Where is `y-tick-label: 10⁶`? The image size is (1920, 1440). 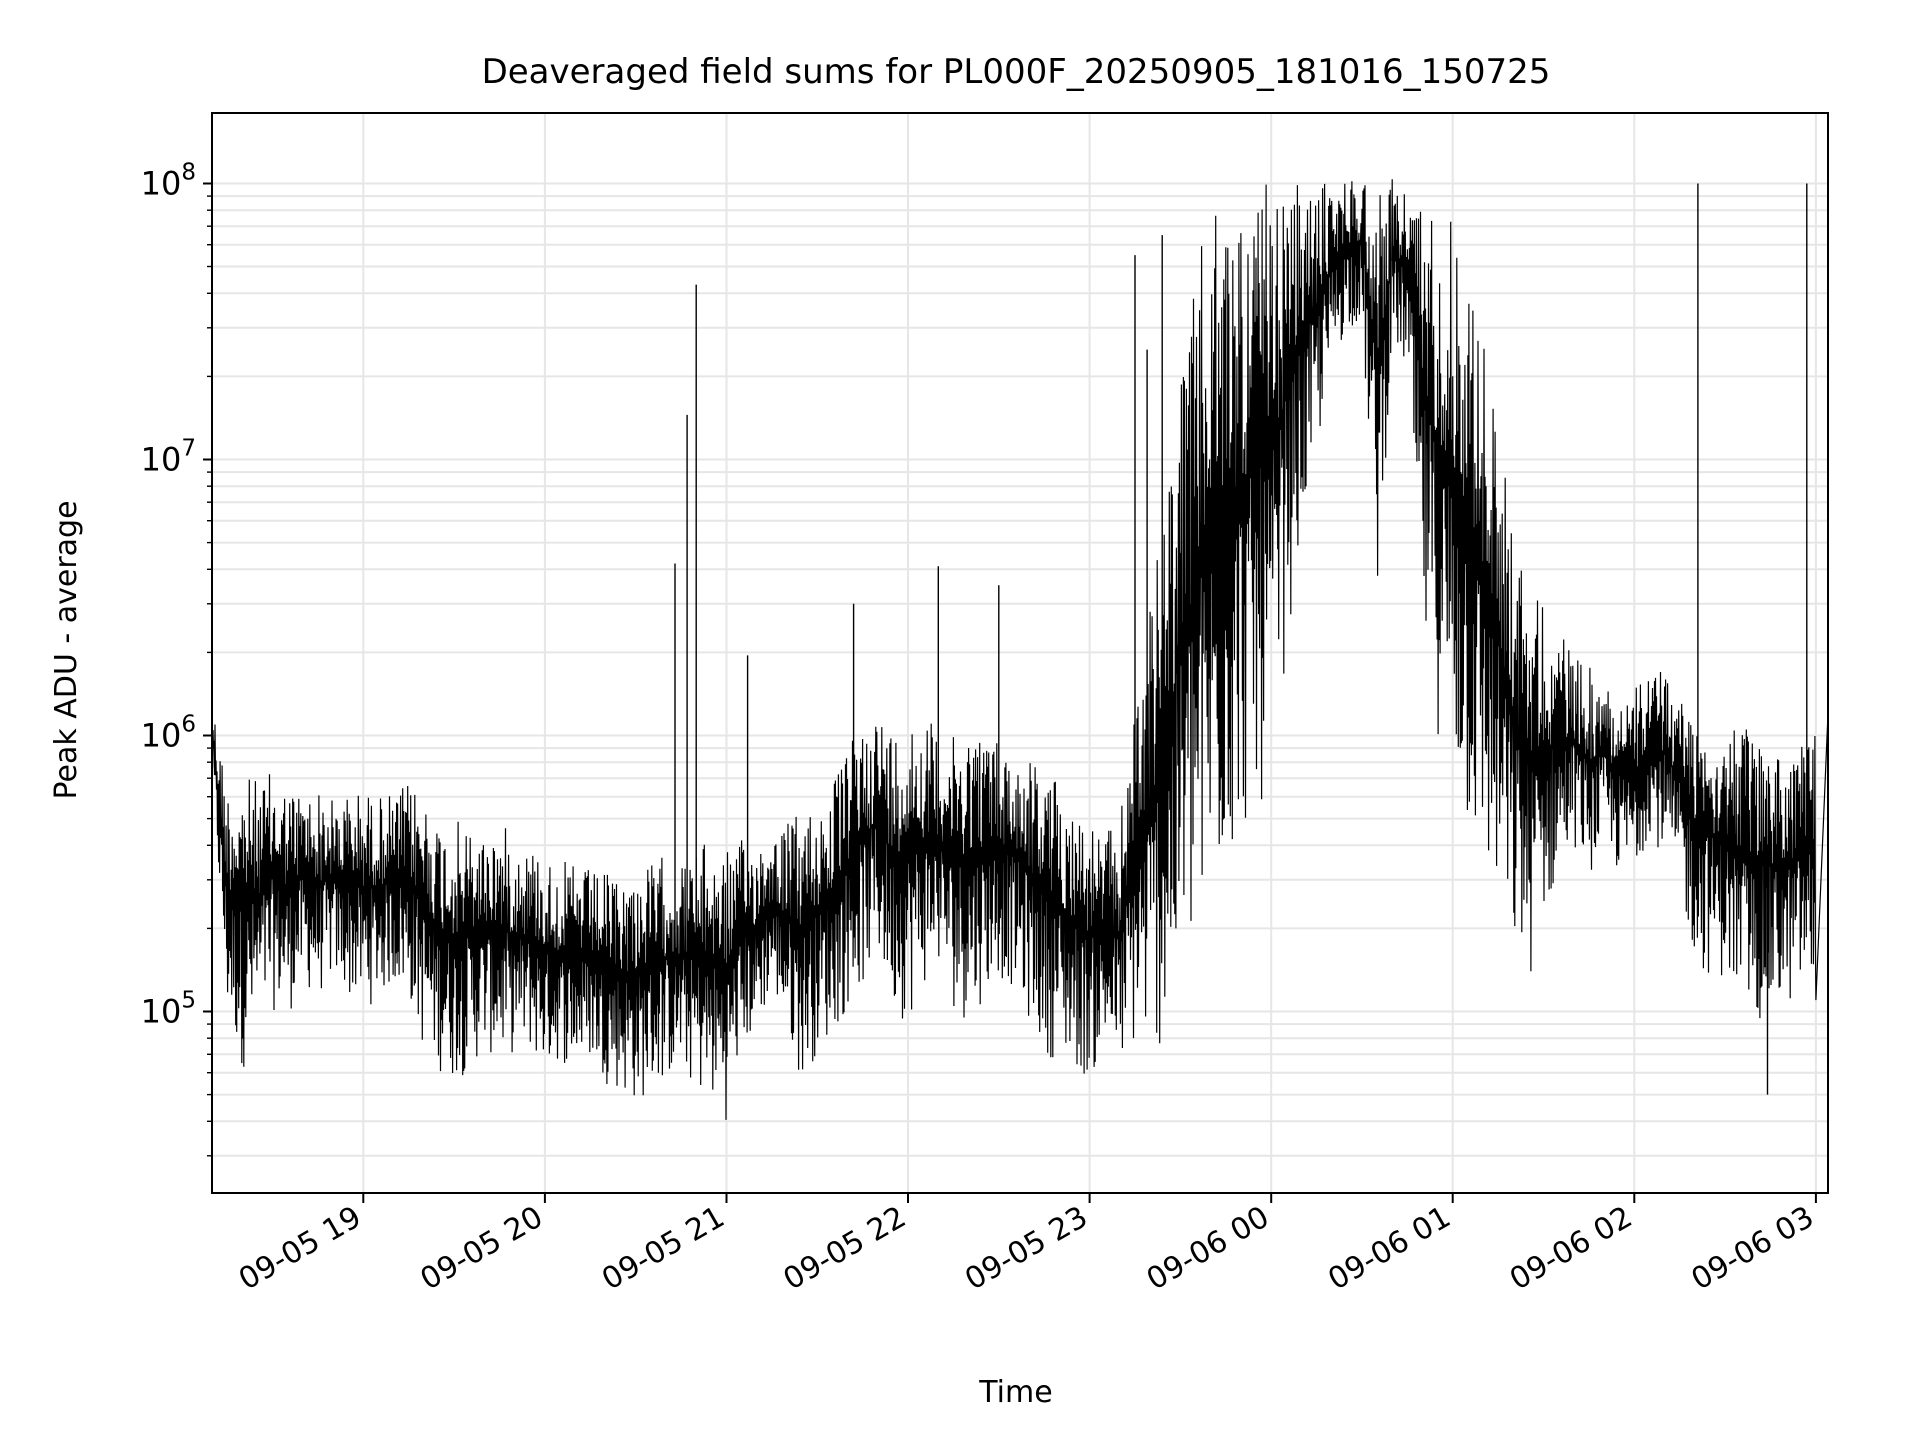
y-tick-label: 10⁶ is located at coordinates (168, 732).